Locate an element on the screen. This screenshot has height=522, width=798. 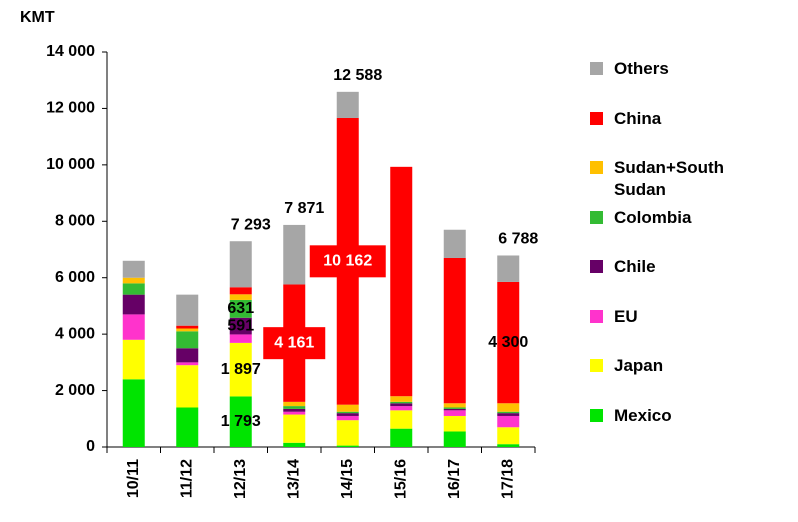
y-tick-label: 4 000 is located at coordinates (75, 333).